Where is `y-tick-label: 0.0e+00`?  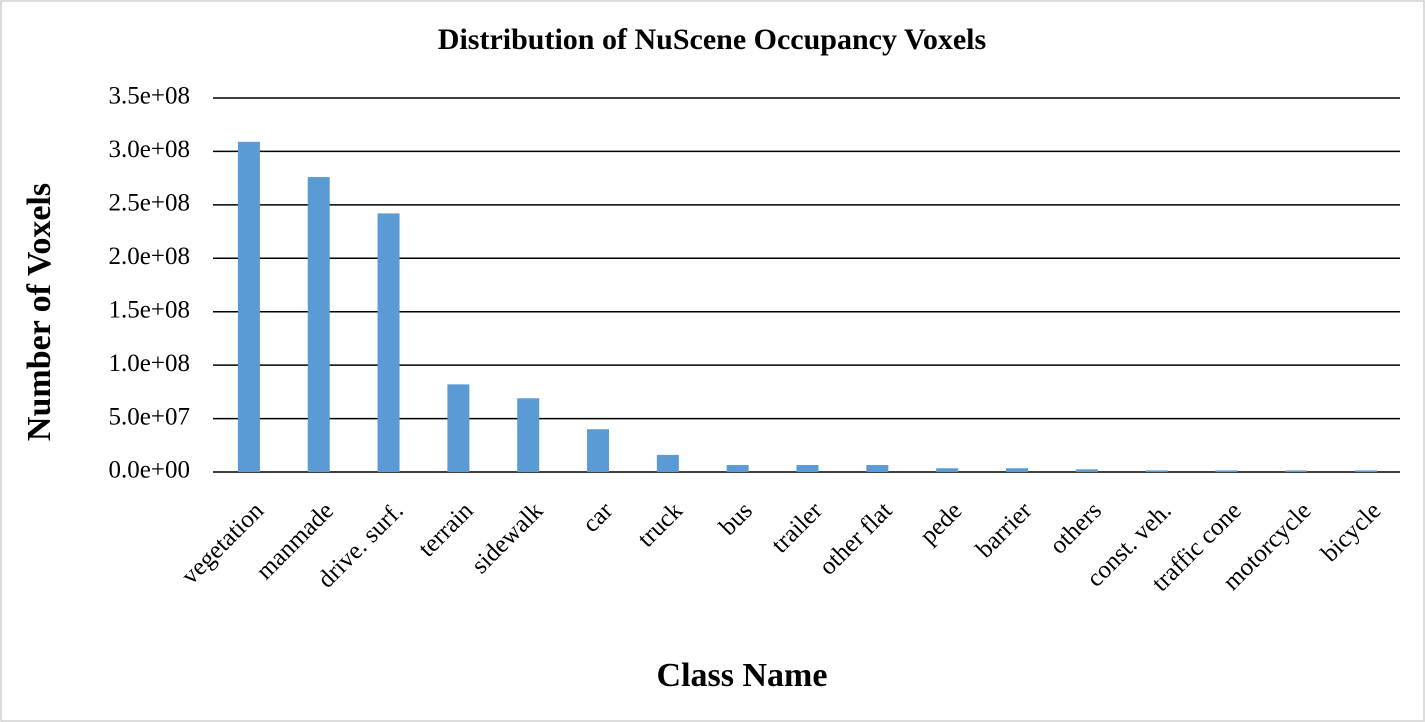 y-tick-label: 0.0e+00 is located at coordinates (149, 470).